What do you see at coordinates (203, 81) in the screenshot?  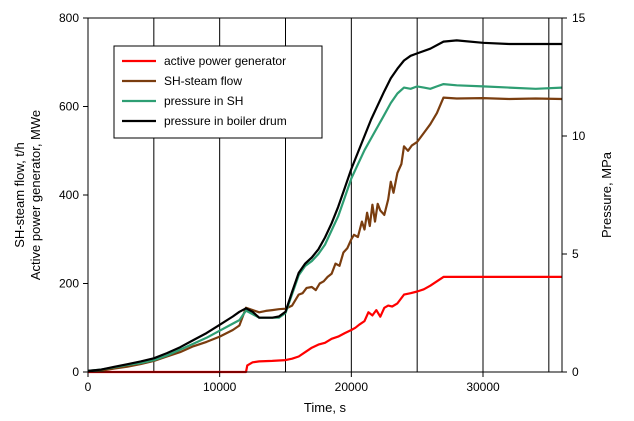 I see `legend-label-2: SH-steam flow` at bounding box center [203, 81].